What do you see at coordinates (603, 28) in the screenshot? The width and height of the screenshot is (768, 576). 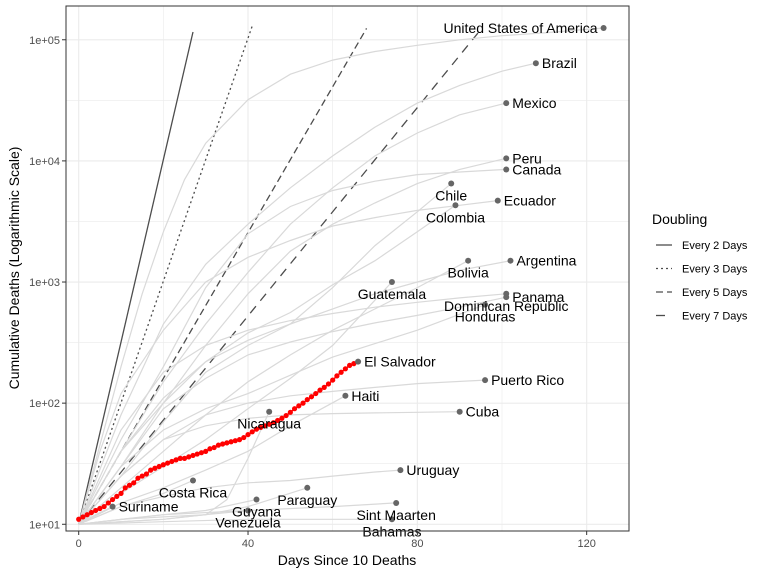 I see `endpoint-united-states-of-america` at bounding box center [603, 28].